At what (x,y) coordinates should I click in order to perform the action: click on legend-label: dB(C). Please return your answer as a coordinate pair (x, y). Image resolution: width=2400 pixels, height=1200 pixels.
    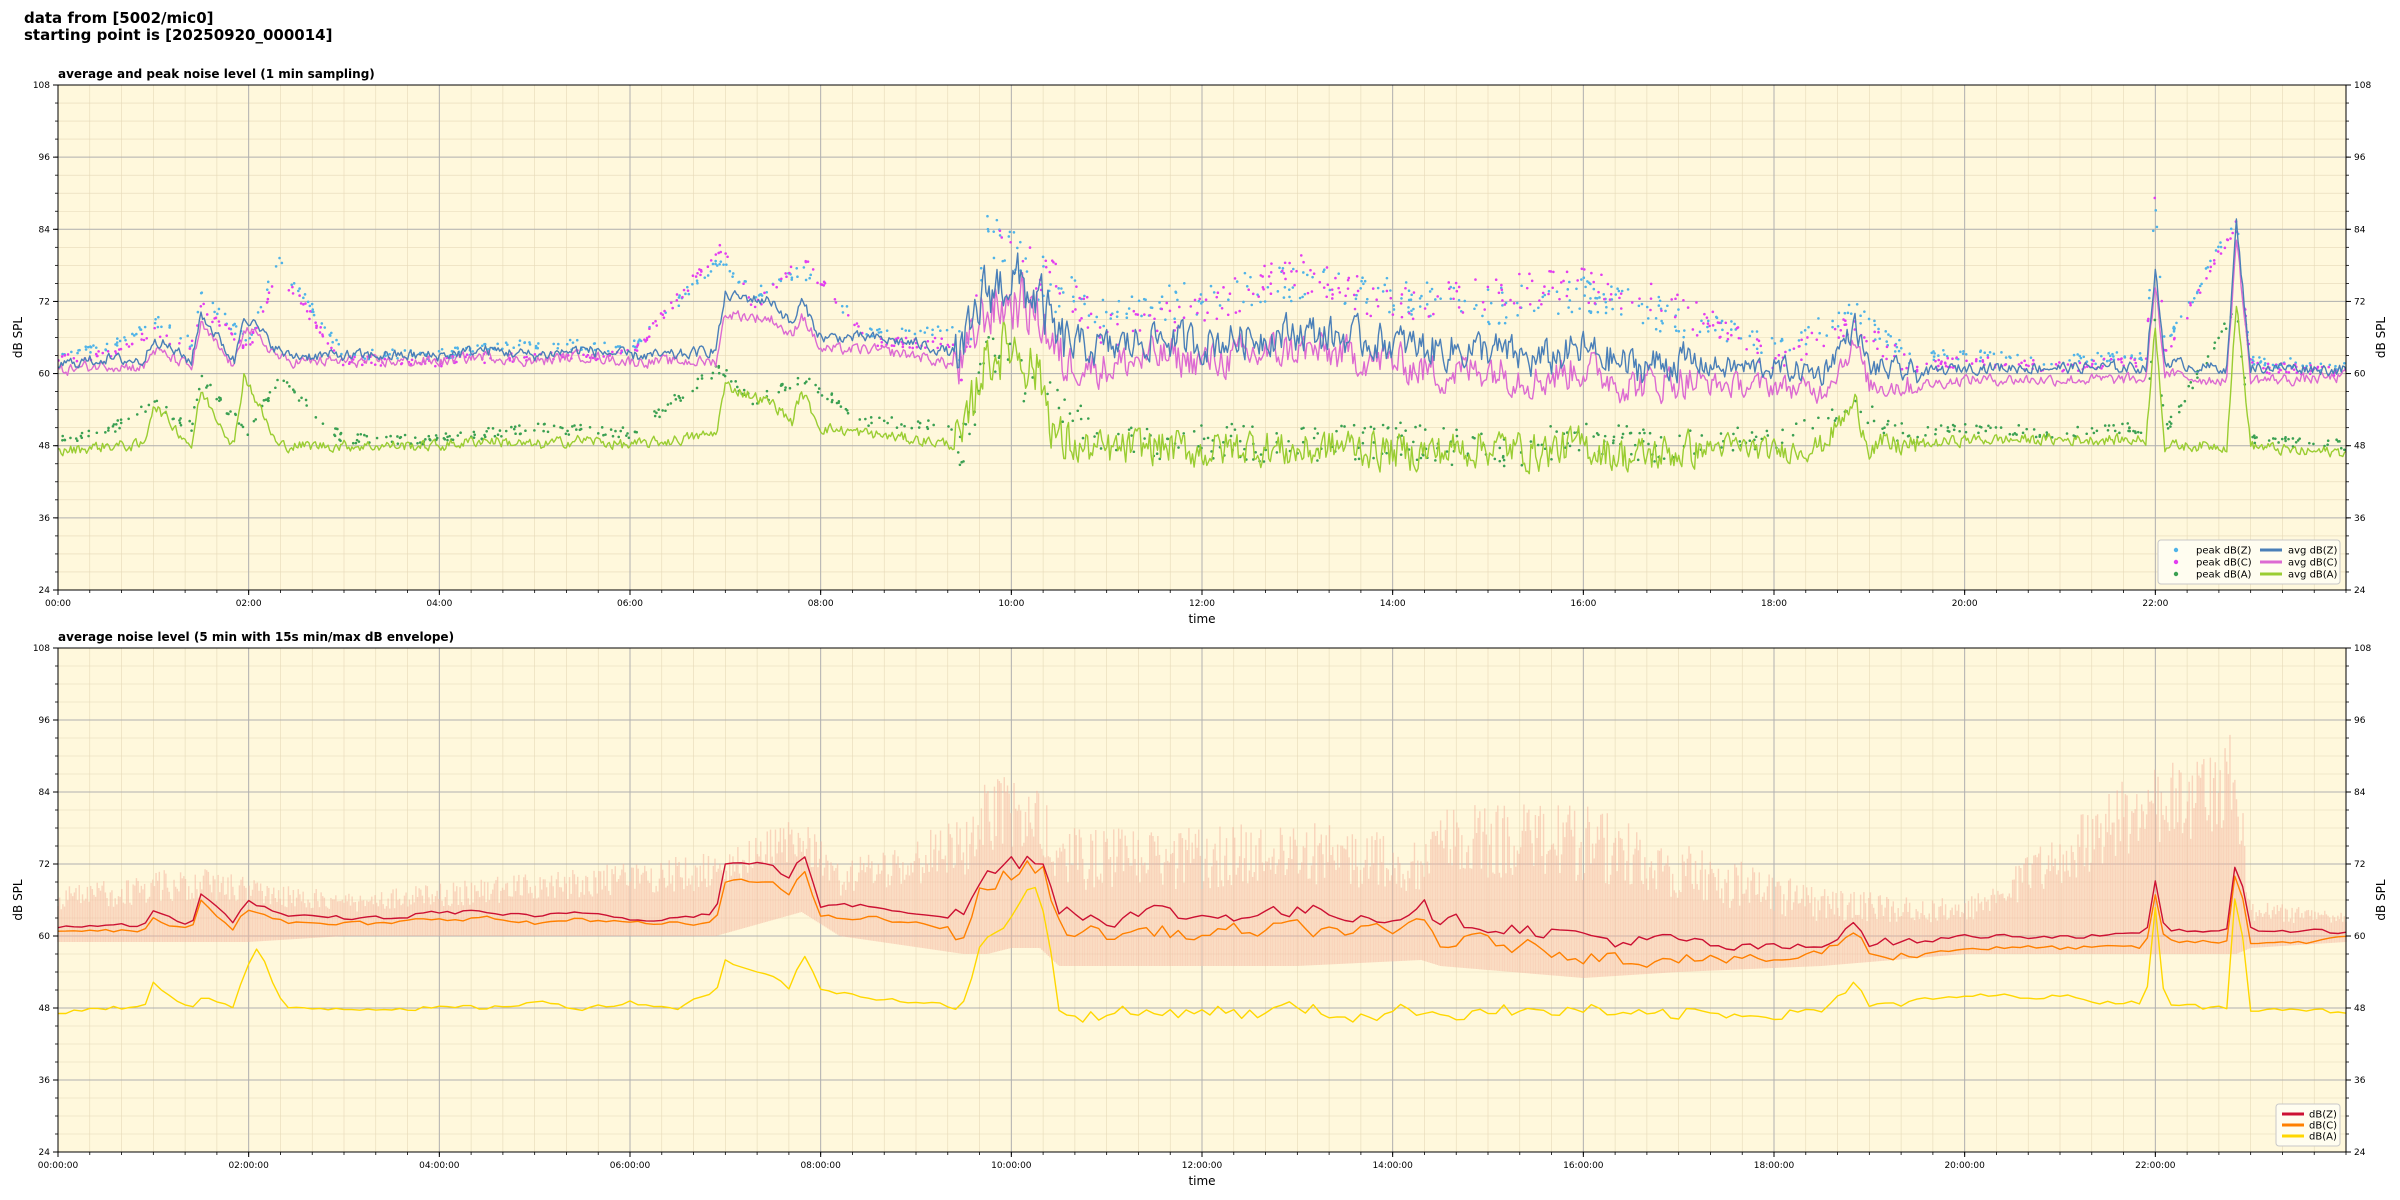
    Looking at the image, I should click on (2323, 1126).